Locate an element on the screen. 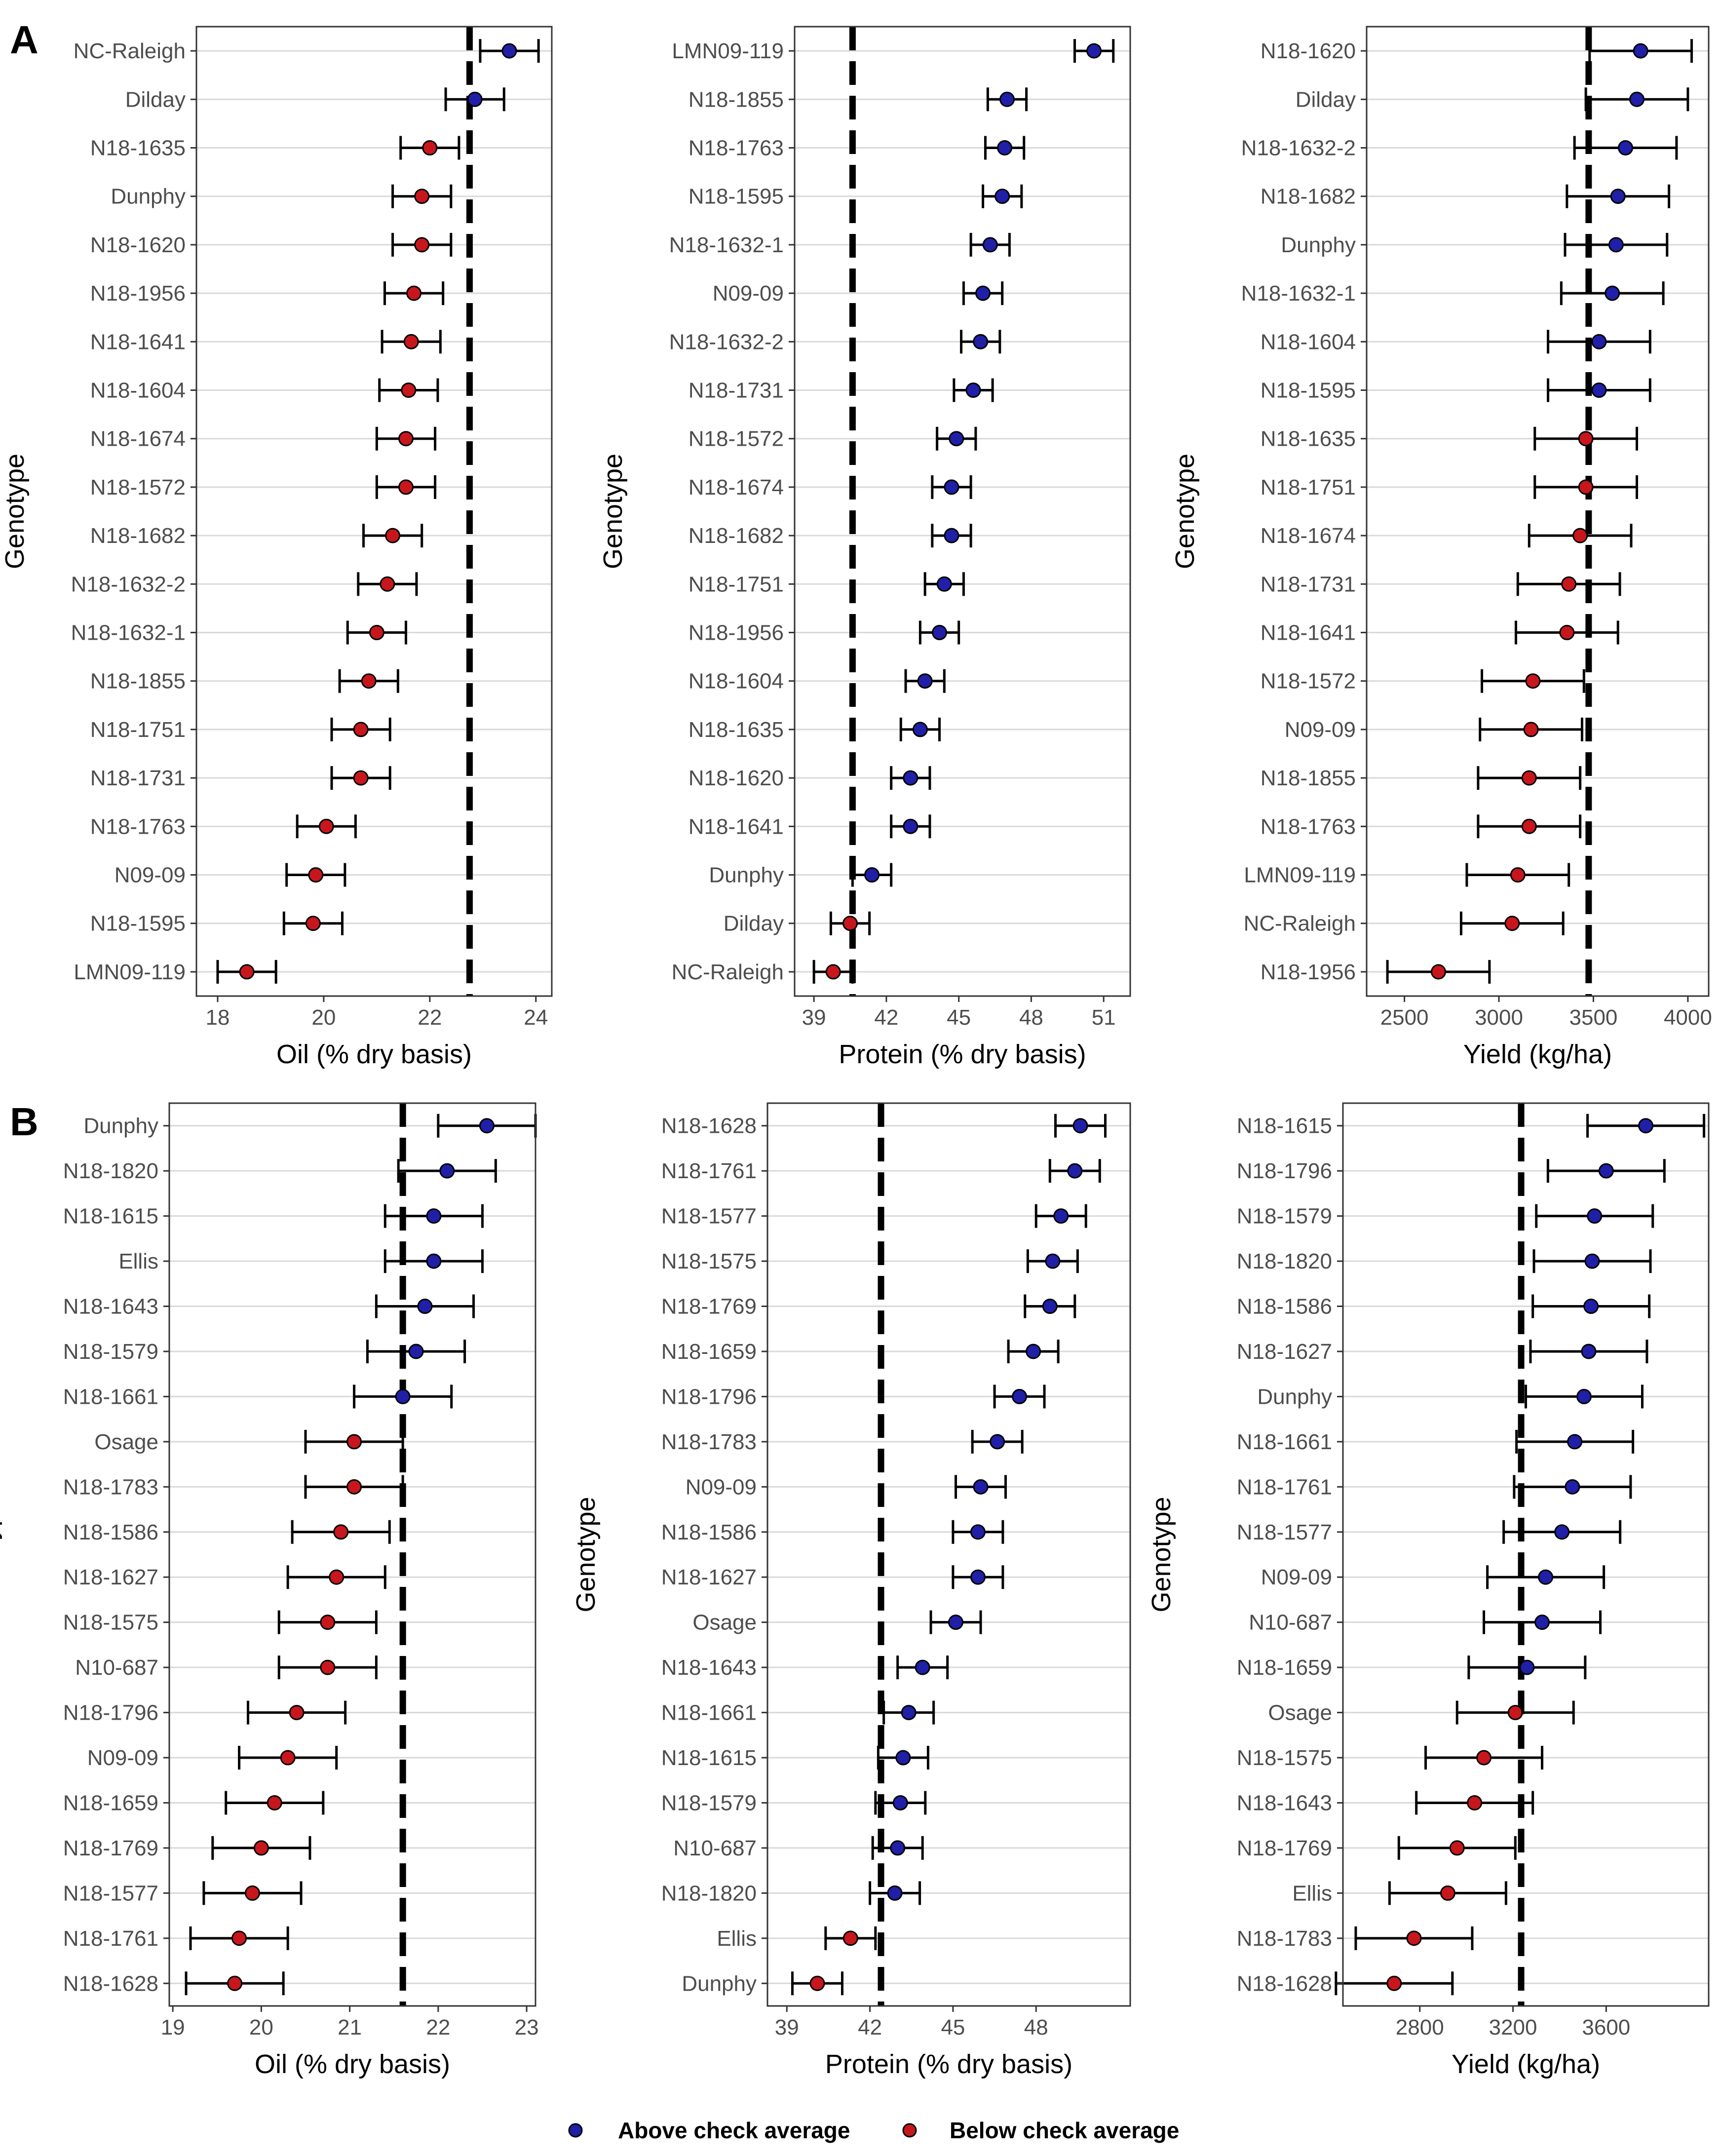  y-tick-label: N18-1620 is located at coordinates (736, 778).